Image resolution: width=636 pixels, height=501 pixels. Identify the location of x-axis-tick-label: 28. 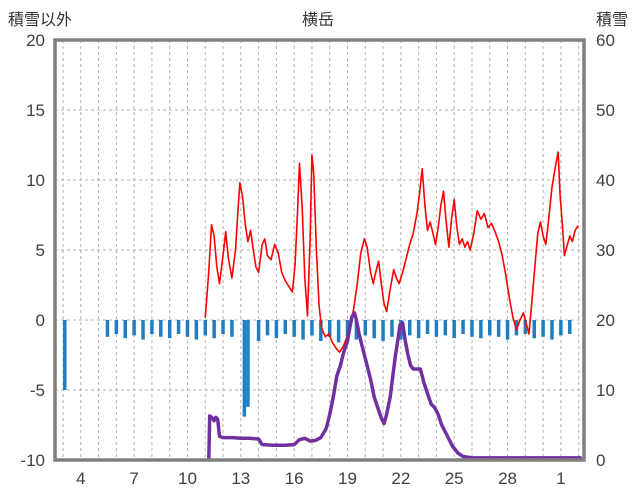
(507, 478).